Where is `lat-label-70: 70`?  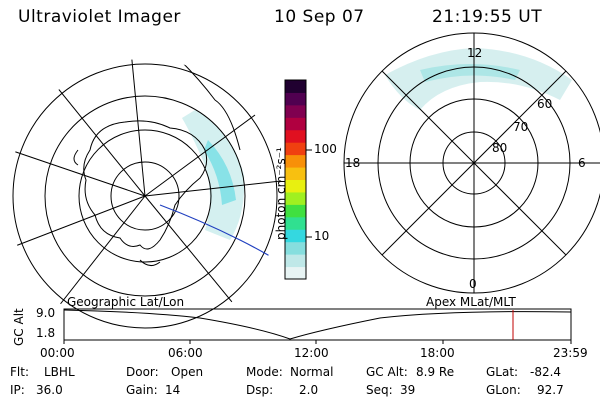
lat-label-70: 70 is located at coordinates (521, 127).